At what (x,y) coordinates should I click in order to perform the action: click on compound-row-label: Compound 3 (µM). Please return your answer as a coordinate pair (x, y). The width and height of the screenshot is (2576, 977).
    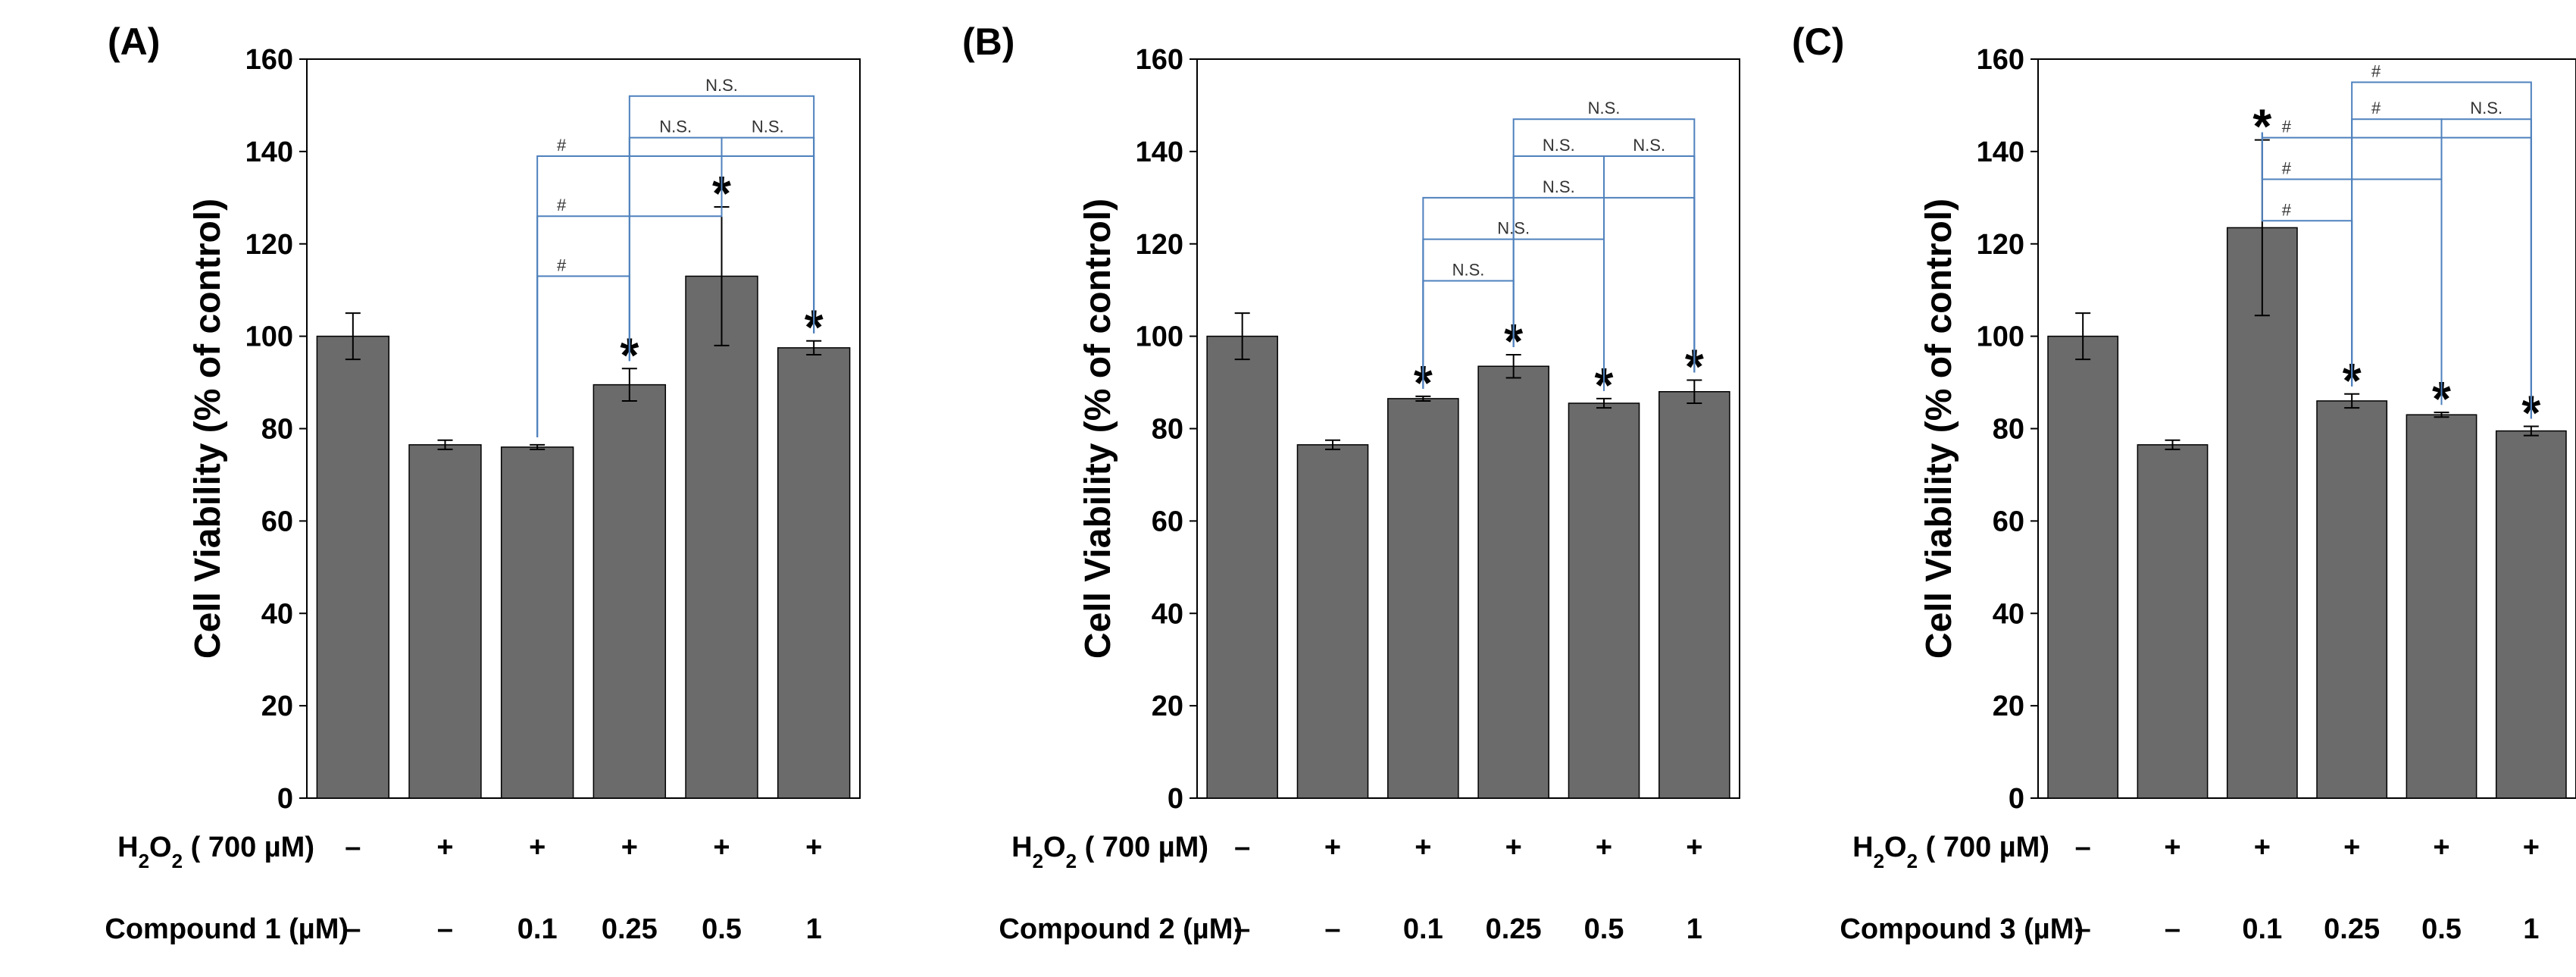
    Looking at the image, I should click on (1962, 929).